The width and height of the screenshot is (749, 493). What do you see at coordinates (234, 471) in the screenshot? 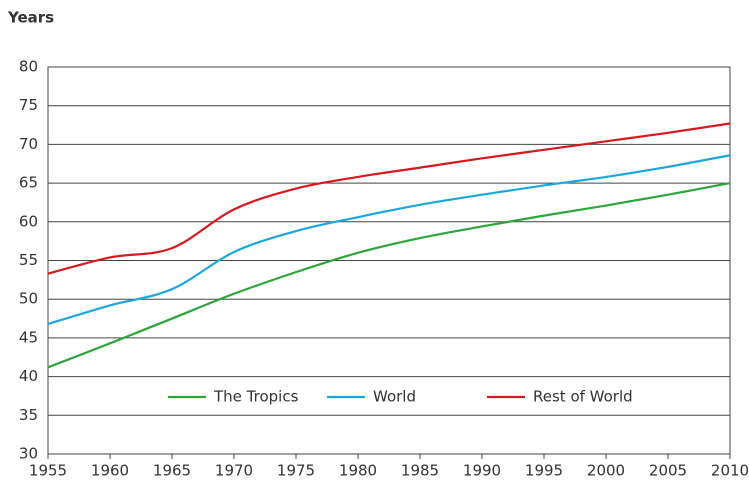
I see `x-tick-label: 1970` at bounding box center [234, 471].